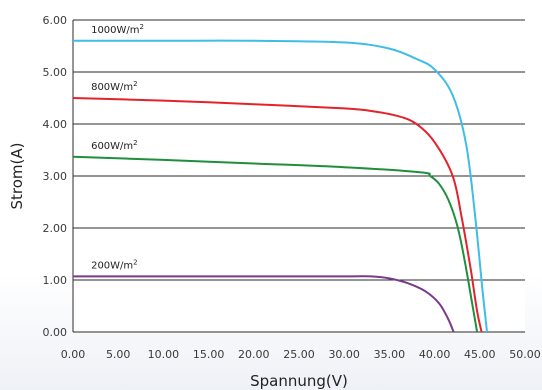  What do you see at coordinates (390, 354) in the screenshot?
I see `x-tick-label: 35.00` at bounding box center [390, 354].